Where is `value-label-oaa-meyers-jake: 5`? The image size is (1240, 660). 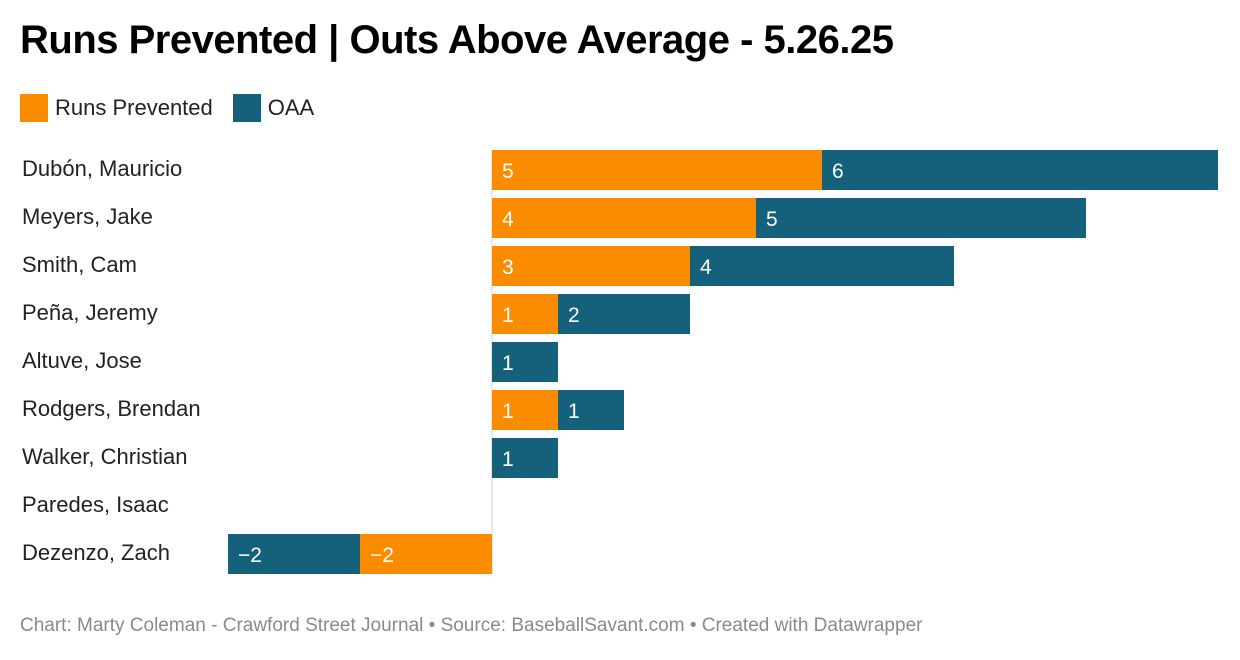
value-label-oaa-meyers-jake: 5 is located at coordinates (772, 219).